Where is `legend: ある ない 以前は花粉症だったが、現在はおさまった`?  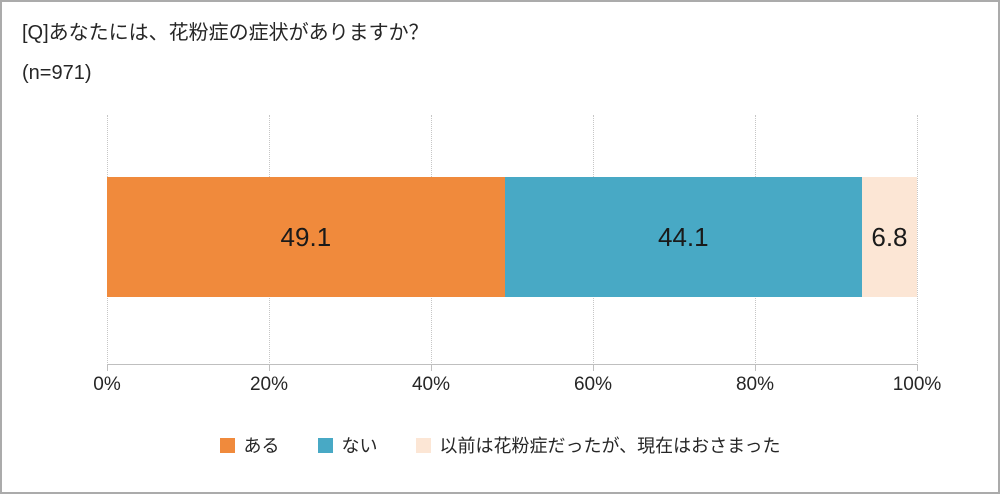
legend: ある ない 以前は花粉症だったが、現在はおさまった is located at coordinates (500, 445).